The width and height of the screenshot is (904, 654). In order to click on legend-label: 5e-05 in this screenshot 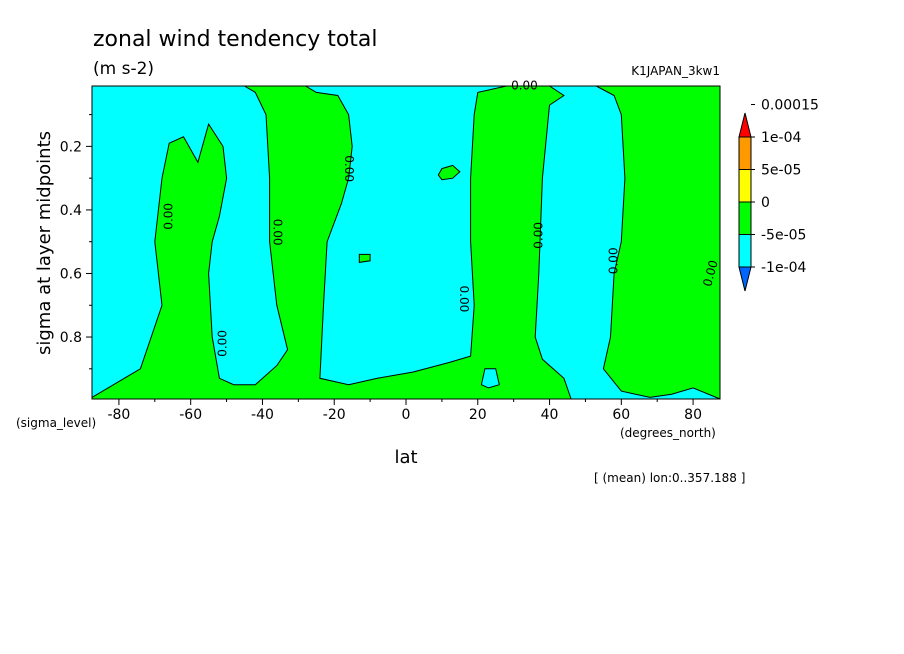, I will do `click(781, 171)`.